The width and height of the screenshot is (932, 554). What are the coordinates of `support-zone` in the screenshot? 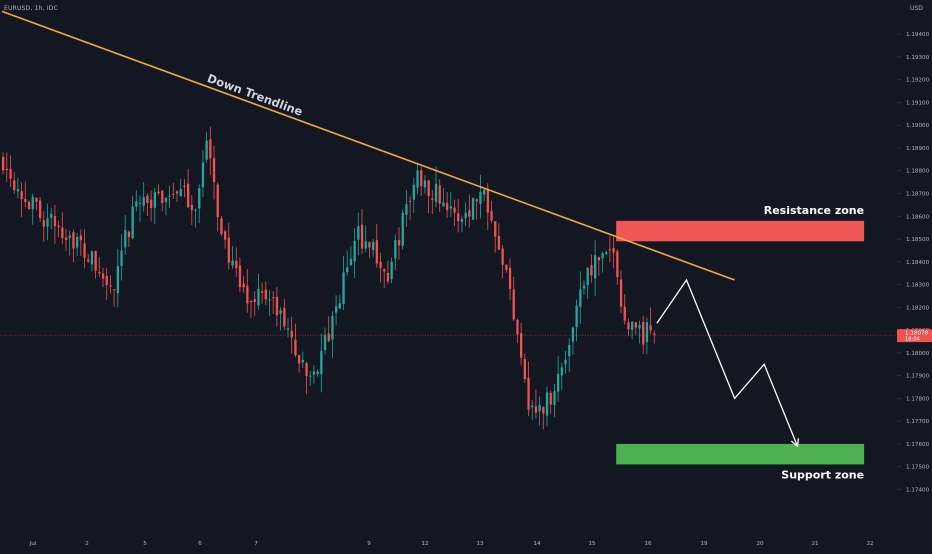 It's located at (740, 454).